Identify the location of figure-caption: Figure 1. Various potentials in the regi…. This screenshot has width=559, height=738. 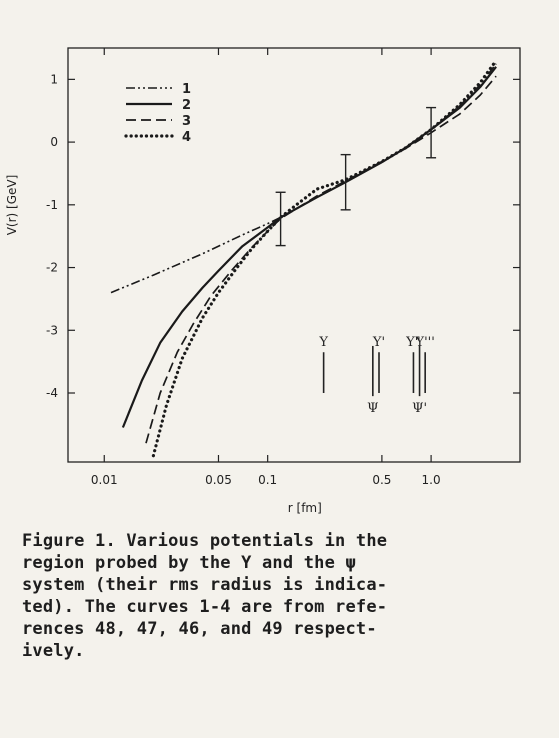
(205, 596).